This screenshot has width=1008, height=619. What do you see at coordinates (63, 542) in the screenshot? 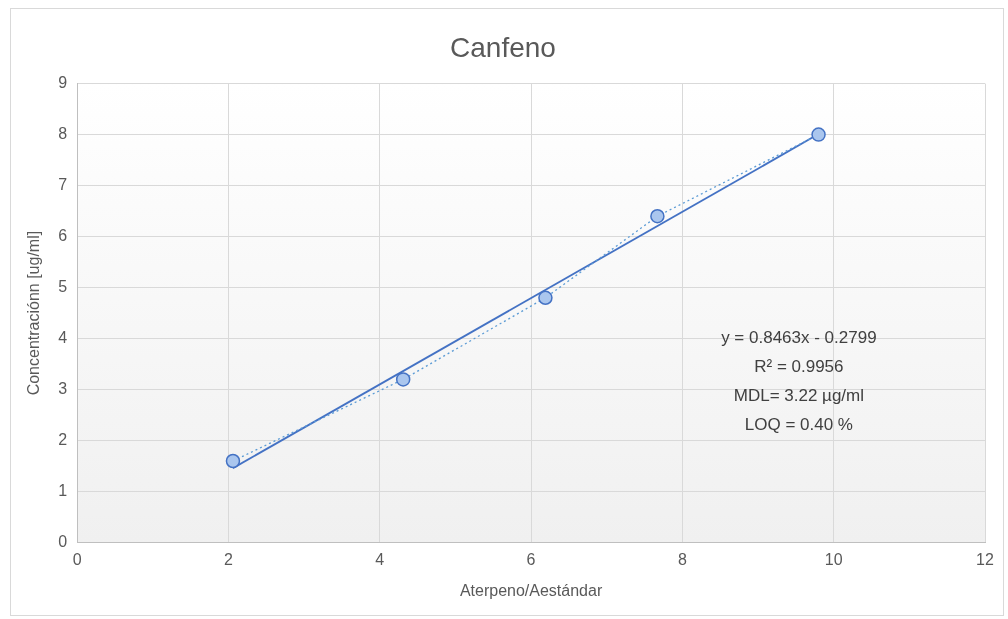
I see `y-tick-label: 0` at bounding box center [63, 542].